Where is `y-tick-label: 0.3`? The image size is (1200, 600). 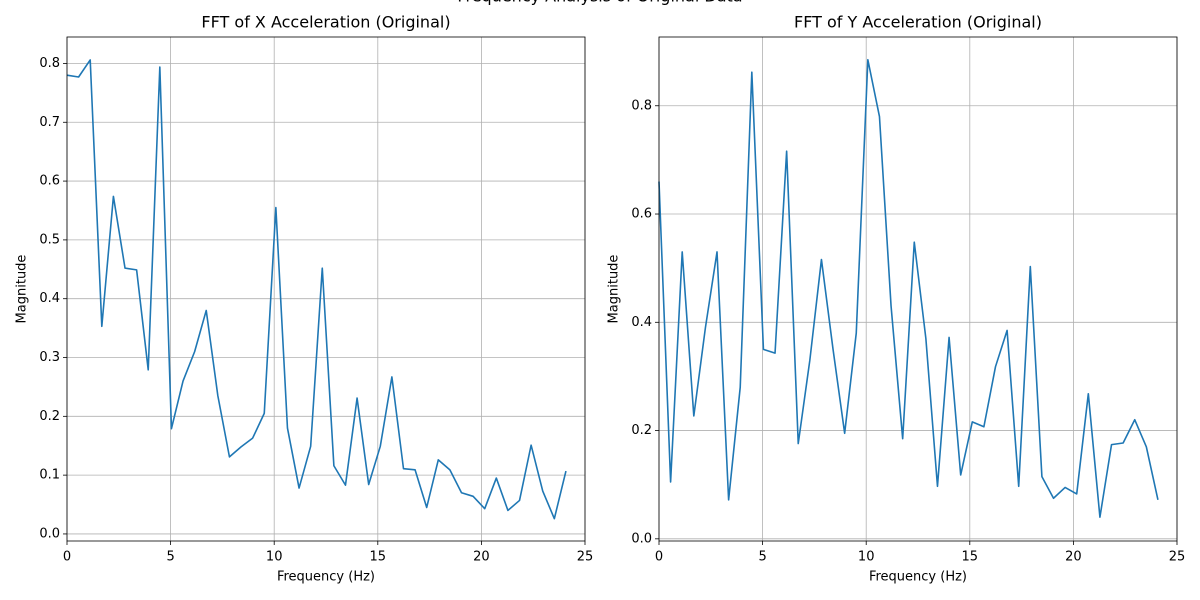 y-tick-label: 0.3 is located at coordinates (49, 357).